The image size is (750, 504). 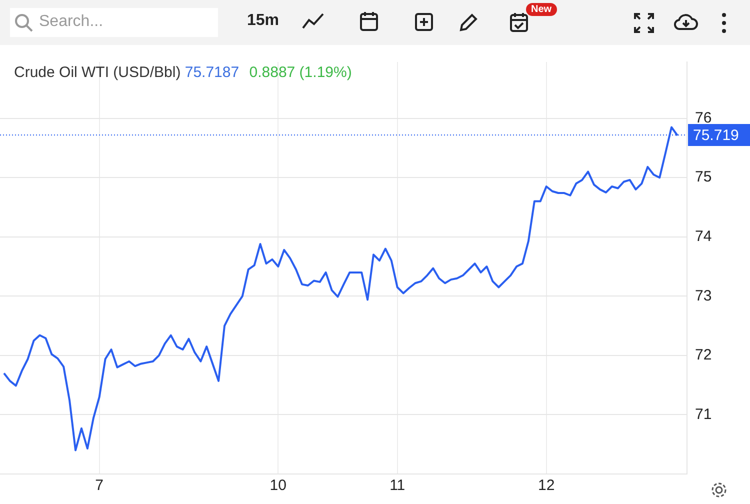 I want to click on text: 15m, so click(x=263, y=21).